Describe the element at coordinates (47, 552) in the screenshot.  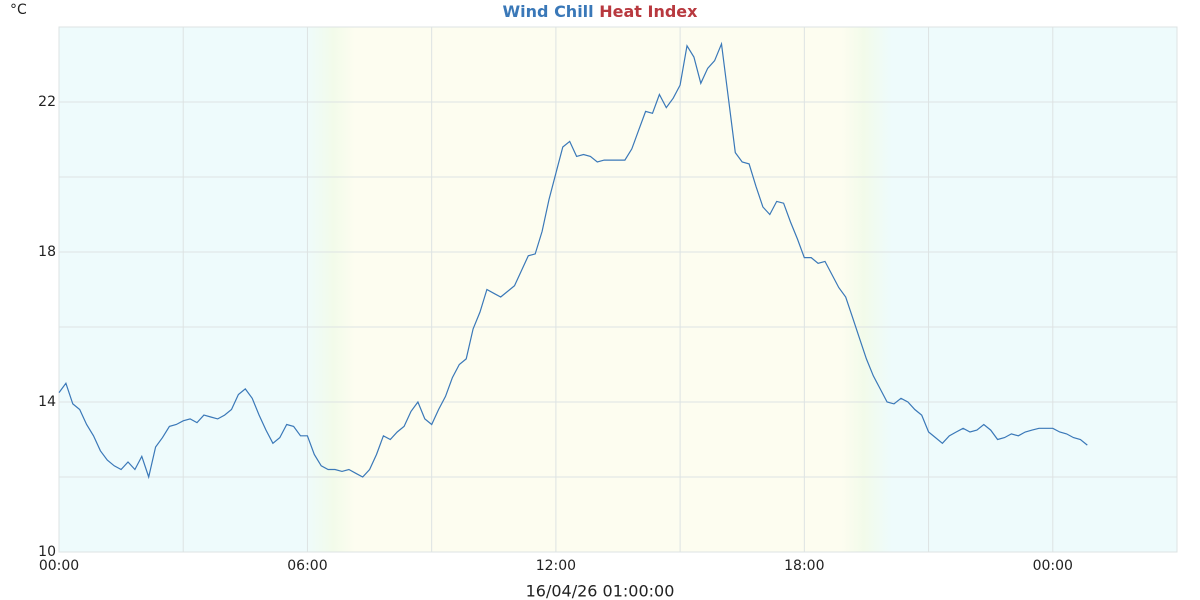
I see `y-tick-label: 10` at that location.